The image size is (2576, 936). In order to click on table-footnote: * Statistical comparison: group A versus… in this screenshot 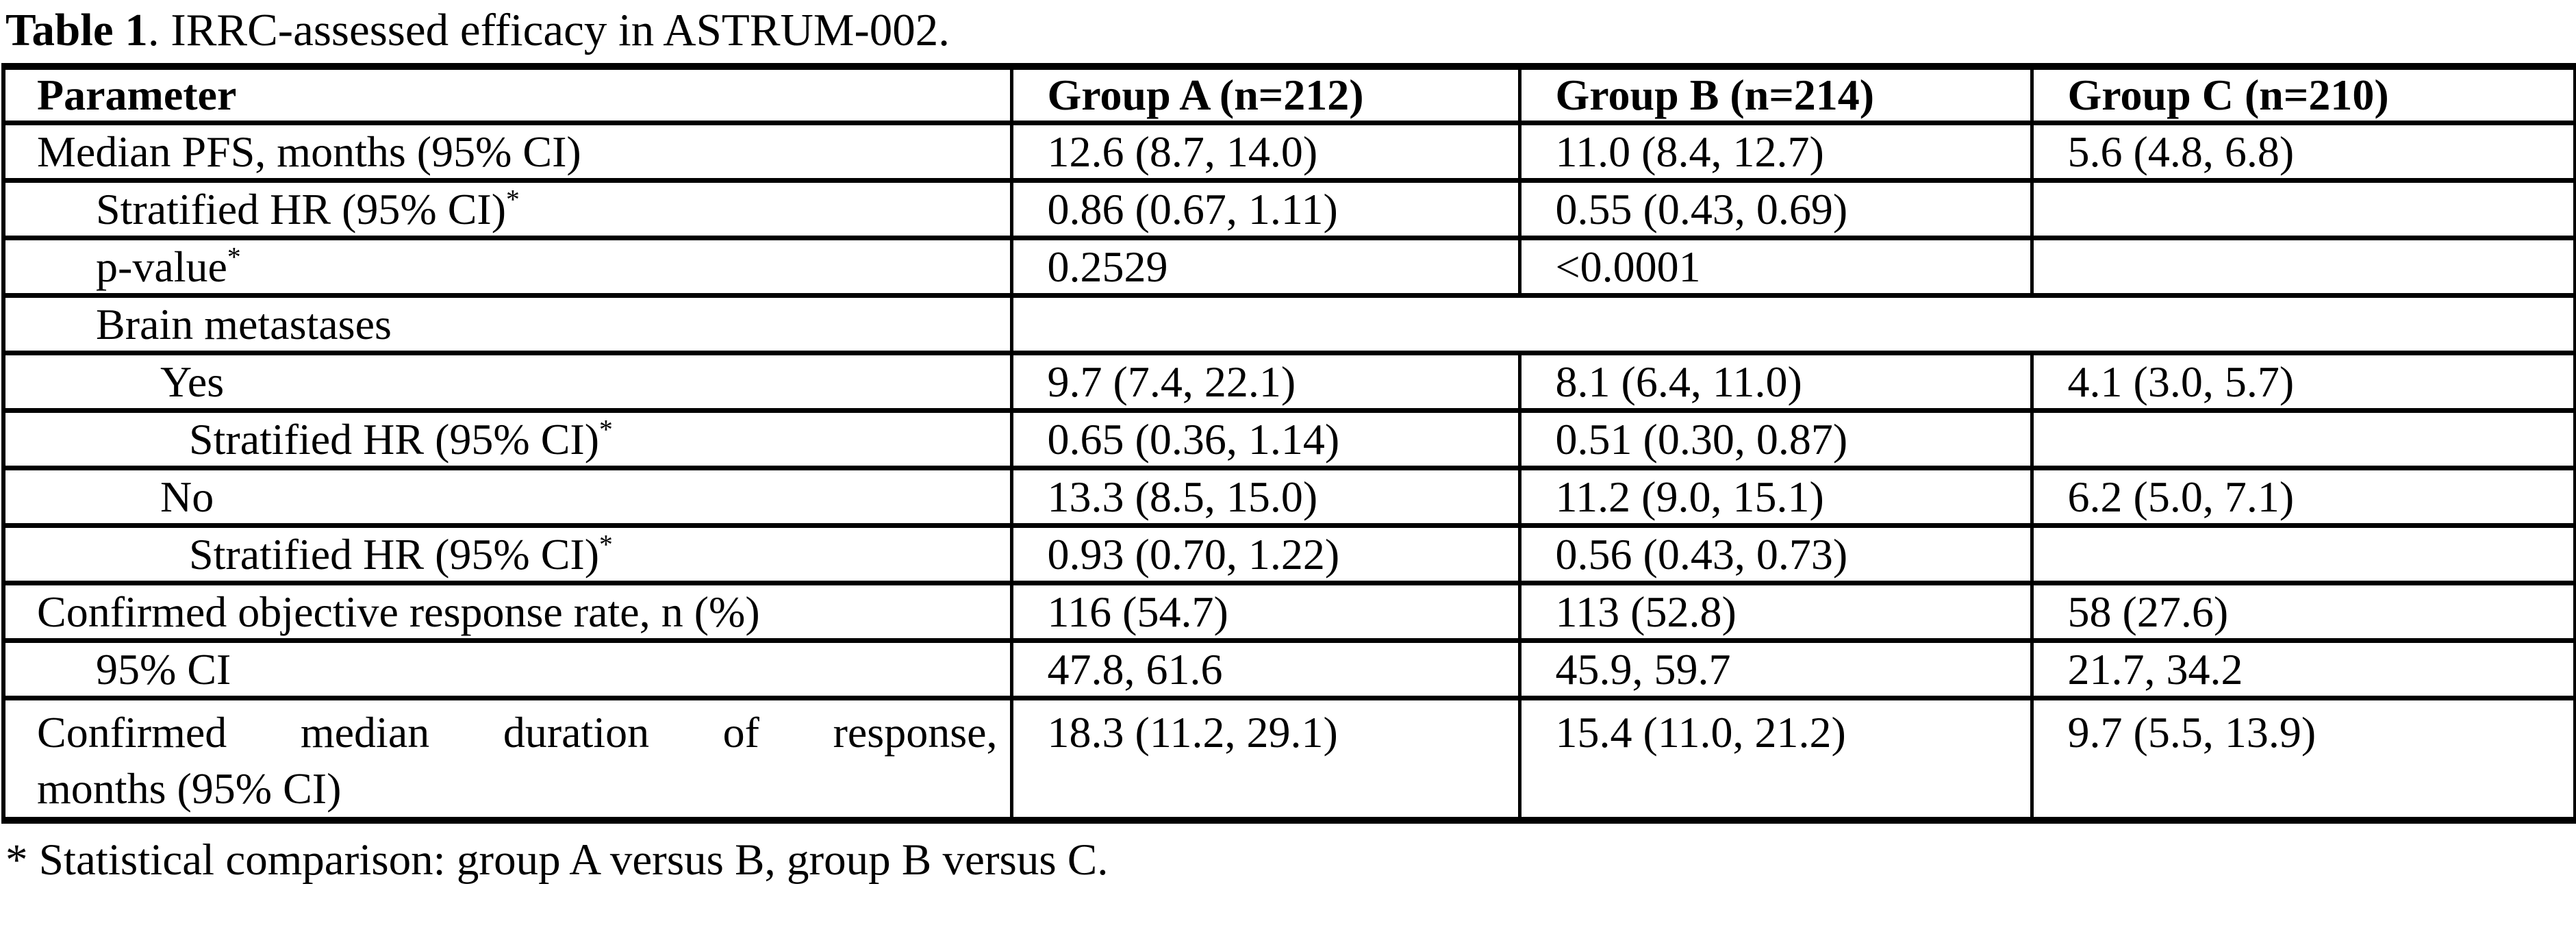, I will do `click(557, 860)`.